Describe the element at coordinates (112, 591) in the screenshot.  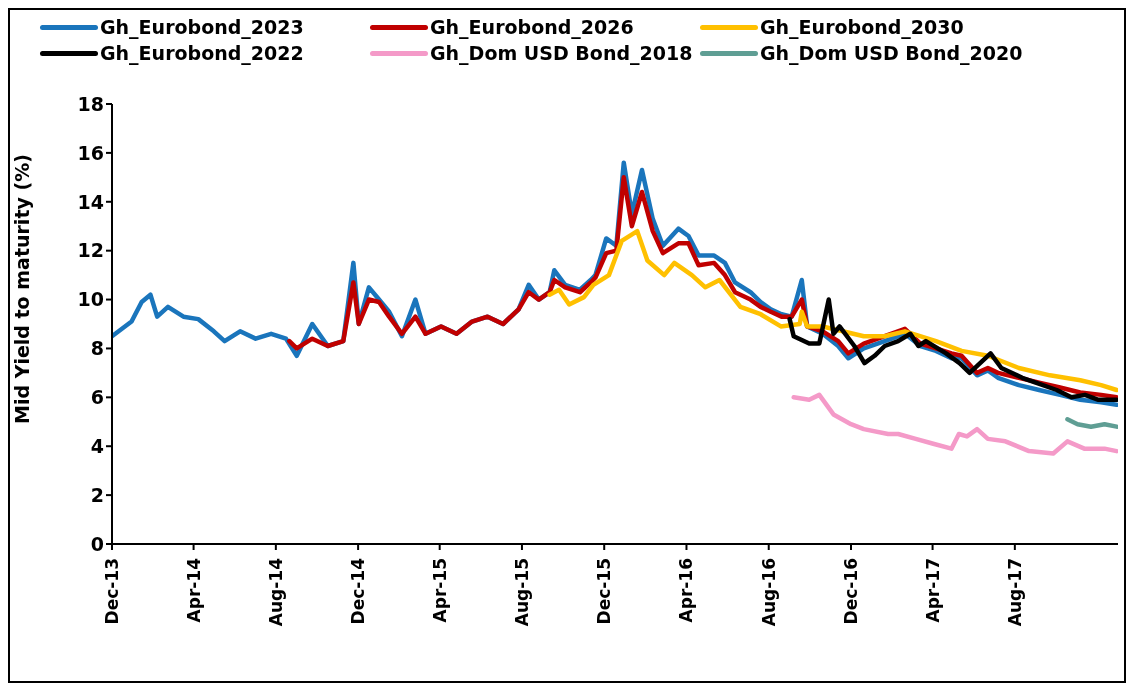
I see `x-tick-label: Dec-13` at that location.